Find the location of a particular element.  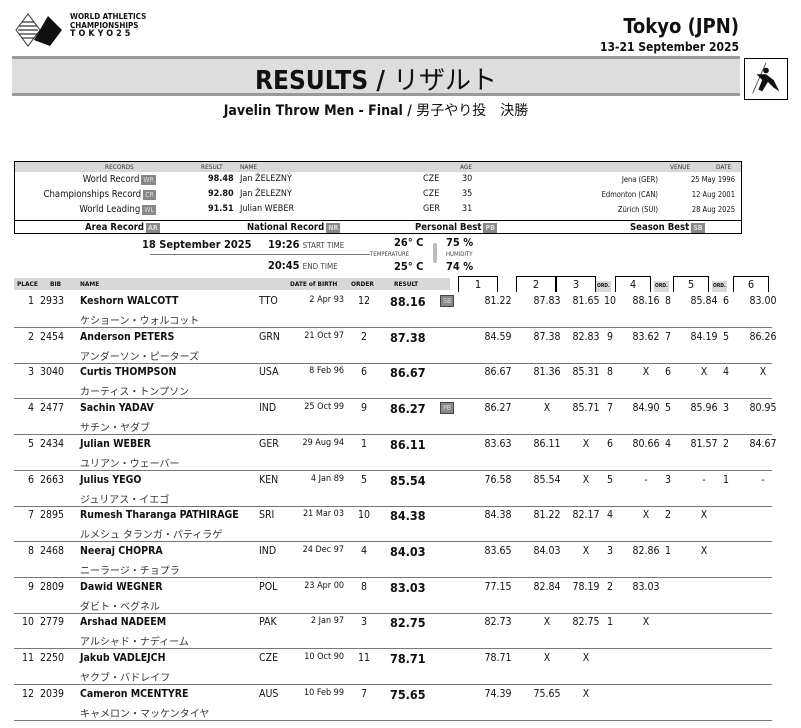

attempt-5: 84.19 is located at coordinates (704, 336).